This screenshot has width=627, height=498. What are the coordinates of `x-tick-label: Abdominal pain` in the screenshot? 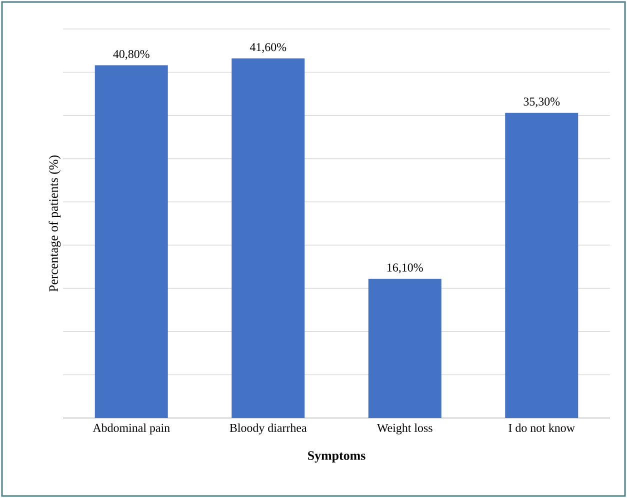 It's located at (131, 429).